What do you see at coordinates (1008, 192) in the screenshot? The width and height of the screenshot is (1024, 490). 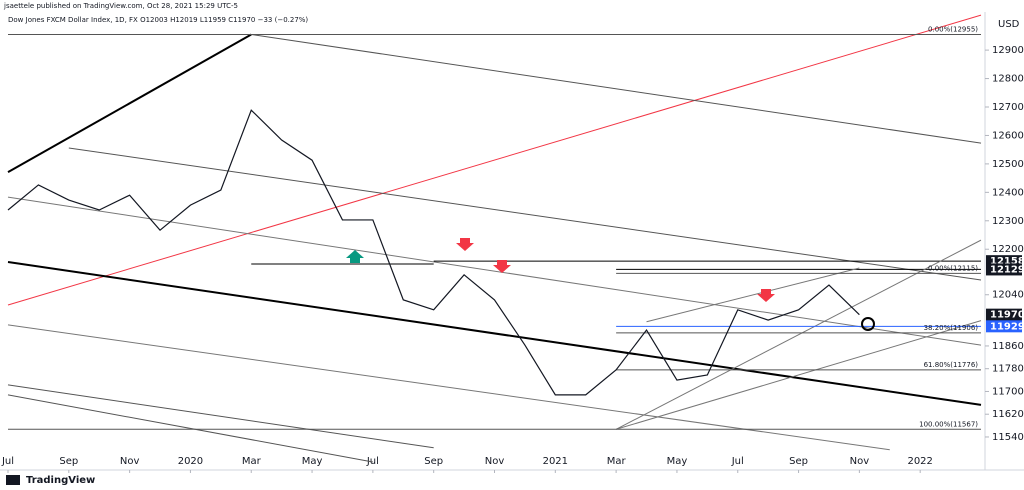 I see `y-tick-label: 12400` at bounding box center [1008, 192].